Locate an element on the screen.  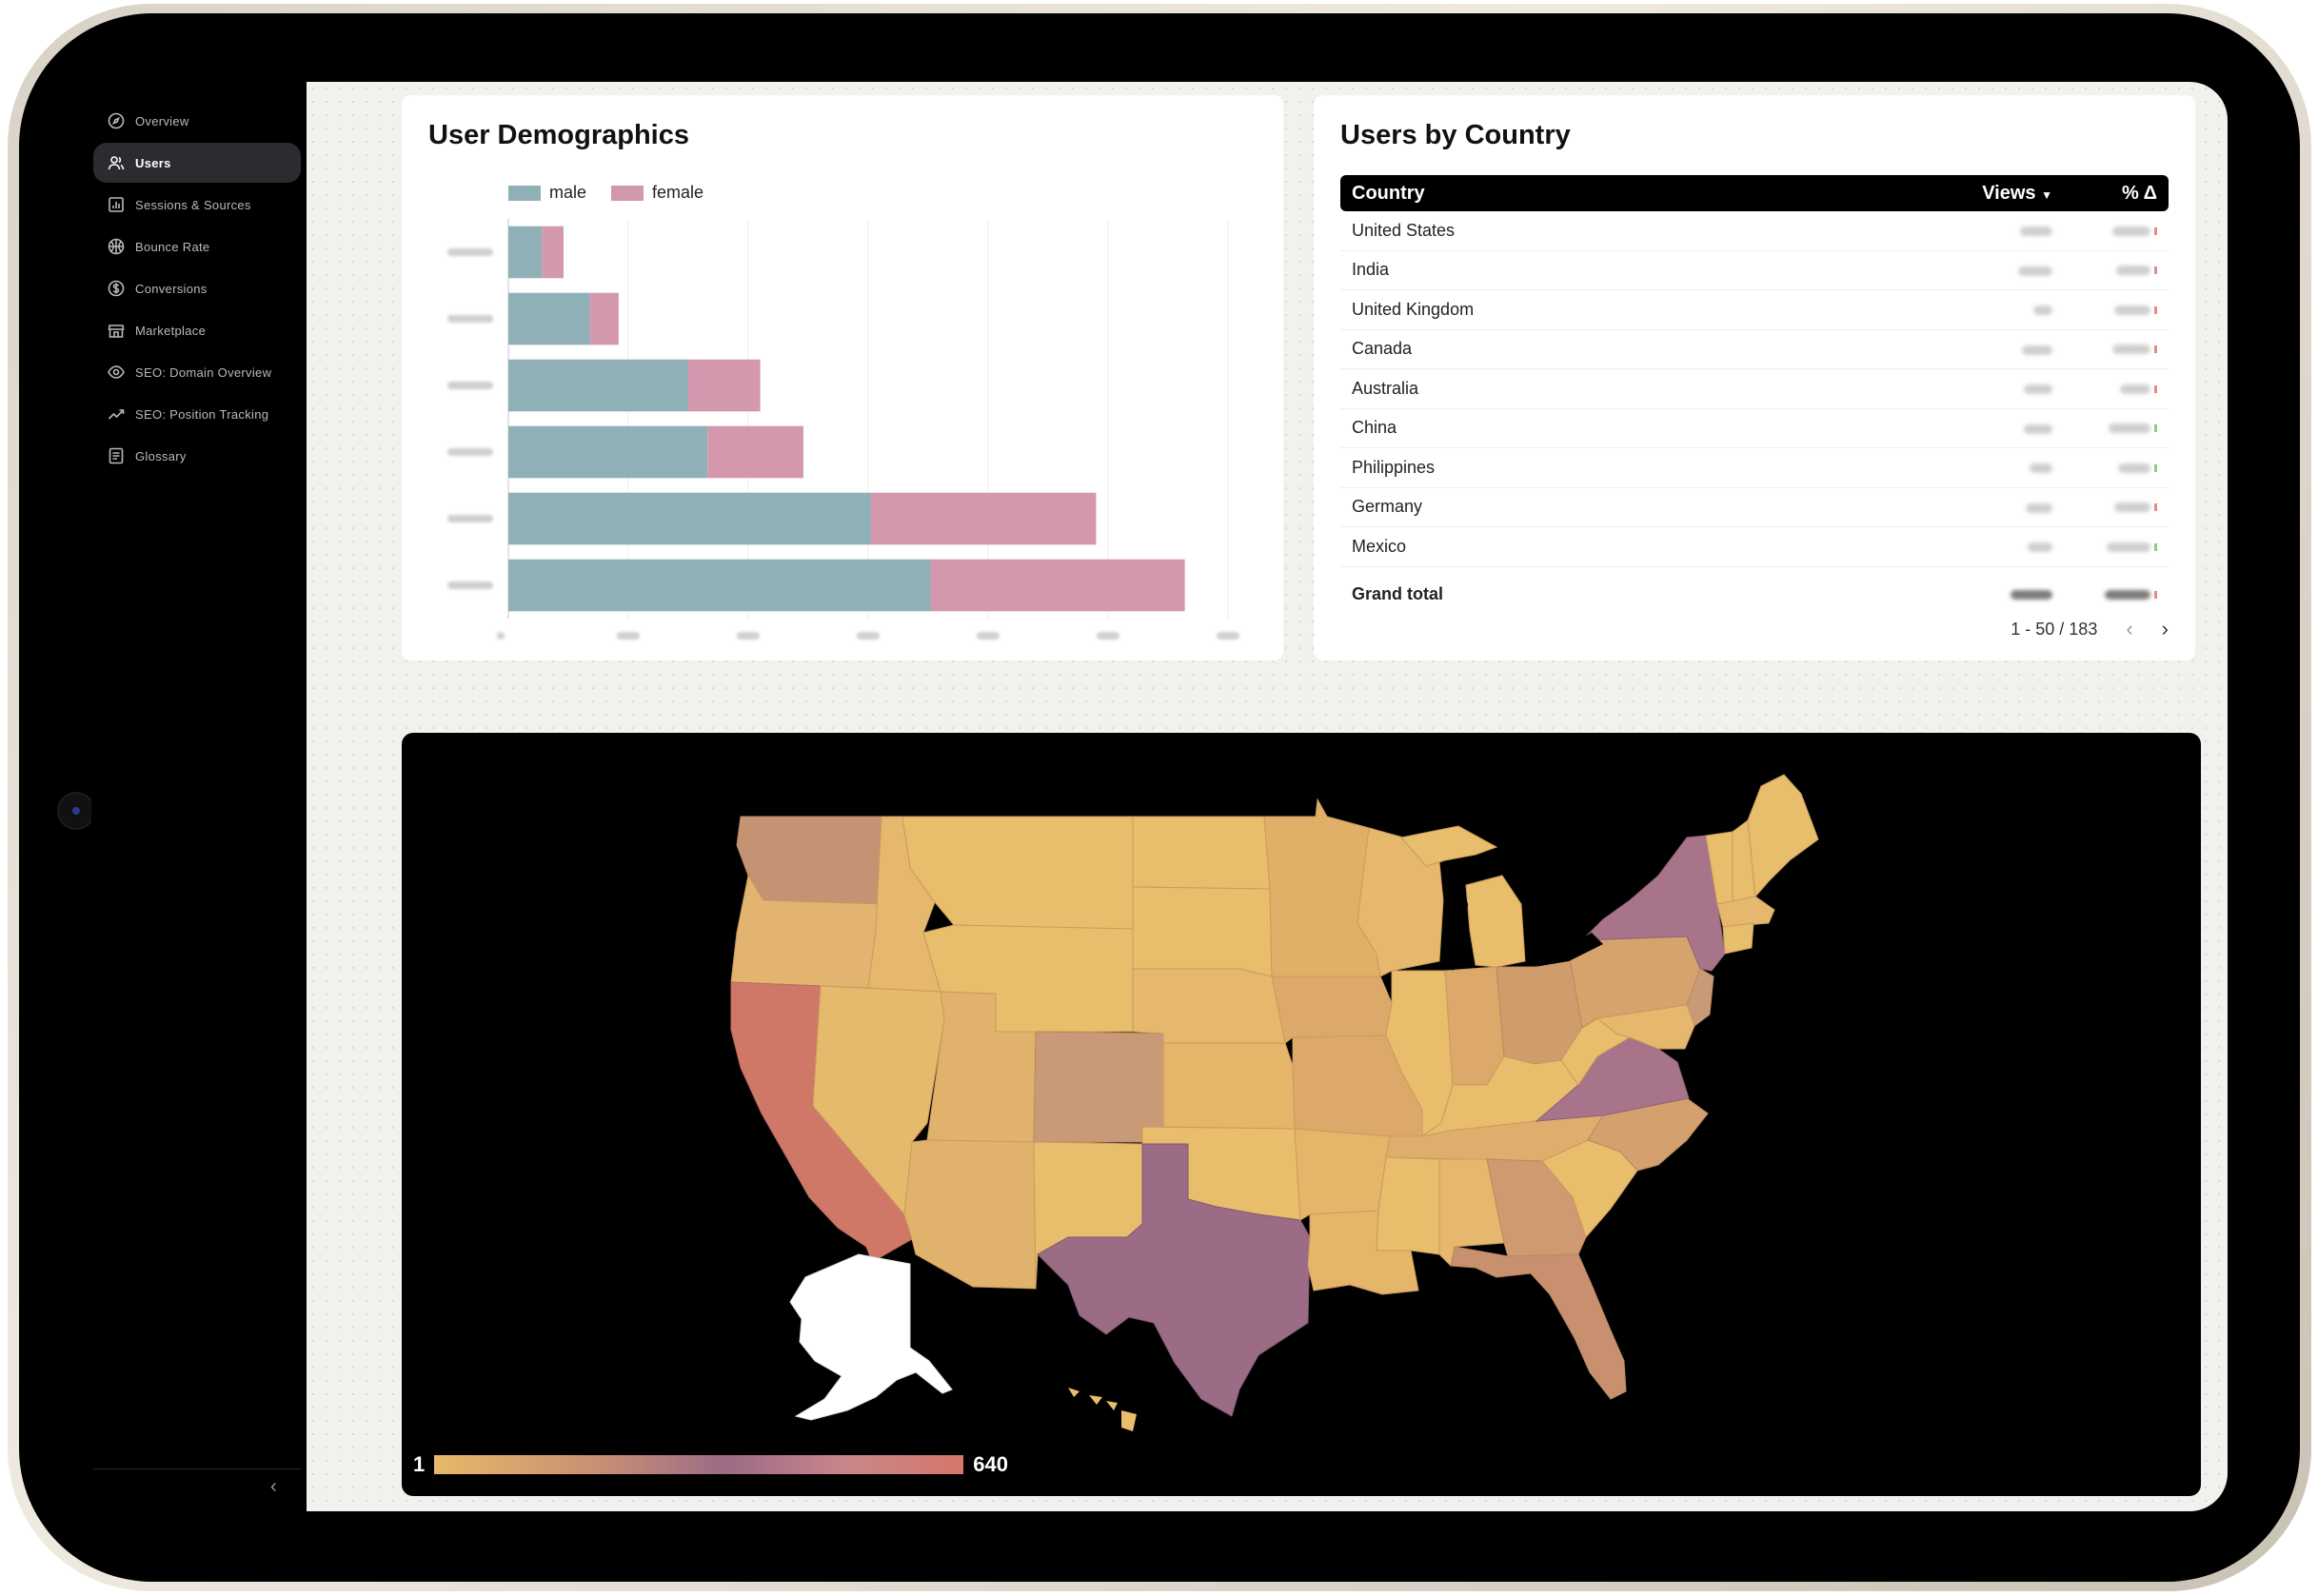
sidebar-item-seo-domain-overview: SEO: Domain Overview is located at coordinates (197, 372).